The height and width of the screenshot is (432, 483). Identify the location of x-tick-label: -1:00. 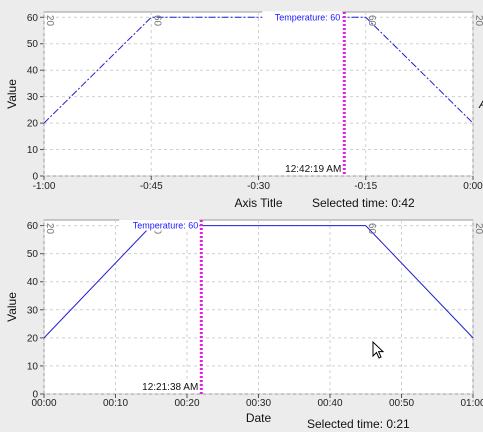
(44, 186).